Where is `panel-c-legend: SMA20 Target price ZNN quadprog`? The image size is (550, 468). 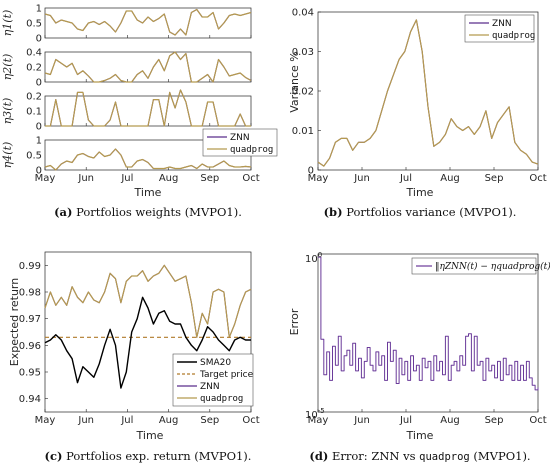
panel-c-legend: SMA20 Target price ZNN quadprog is located at coordinates (213, 380).